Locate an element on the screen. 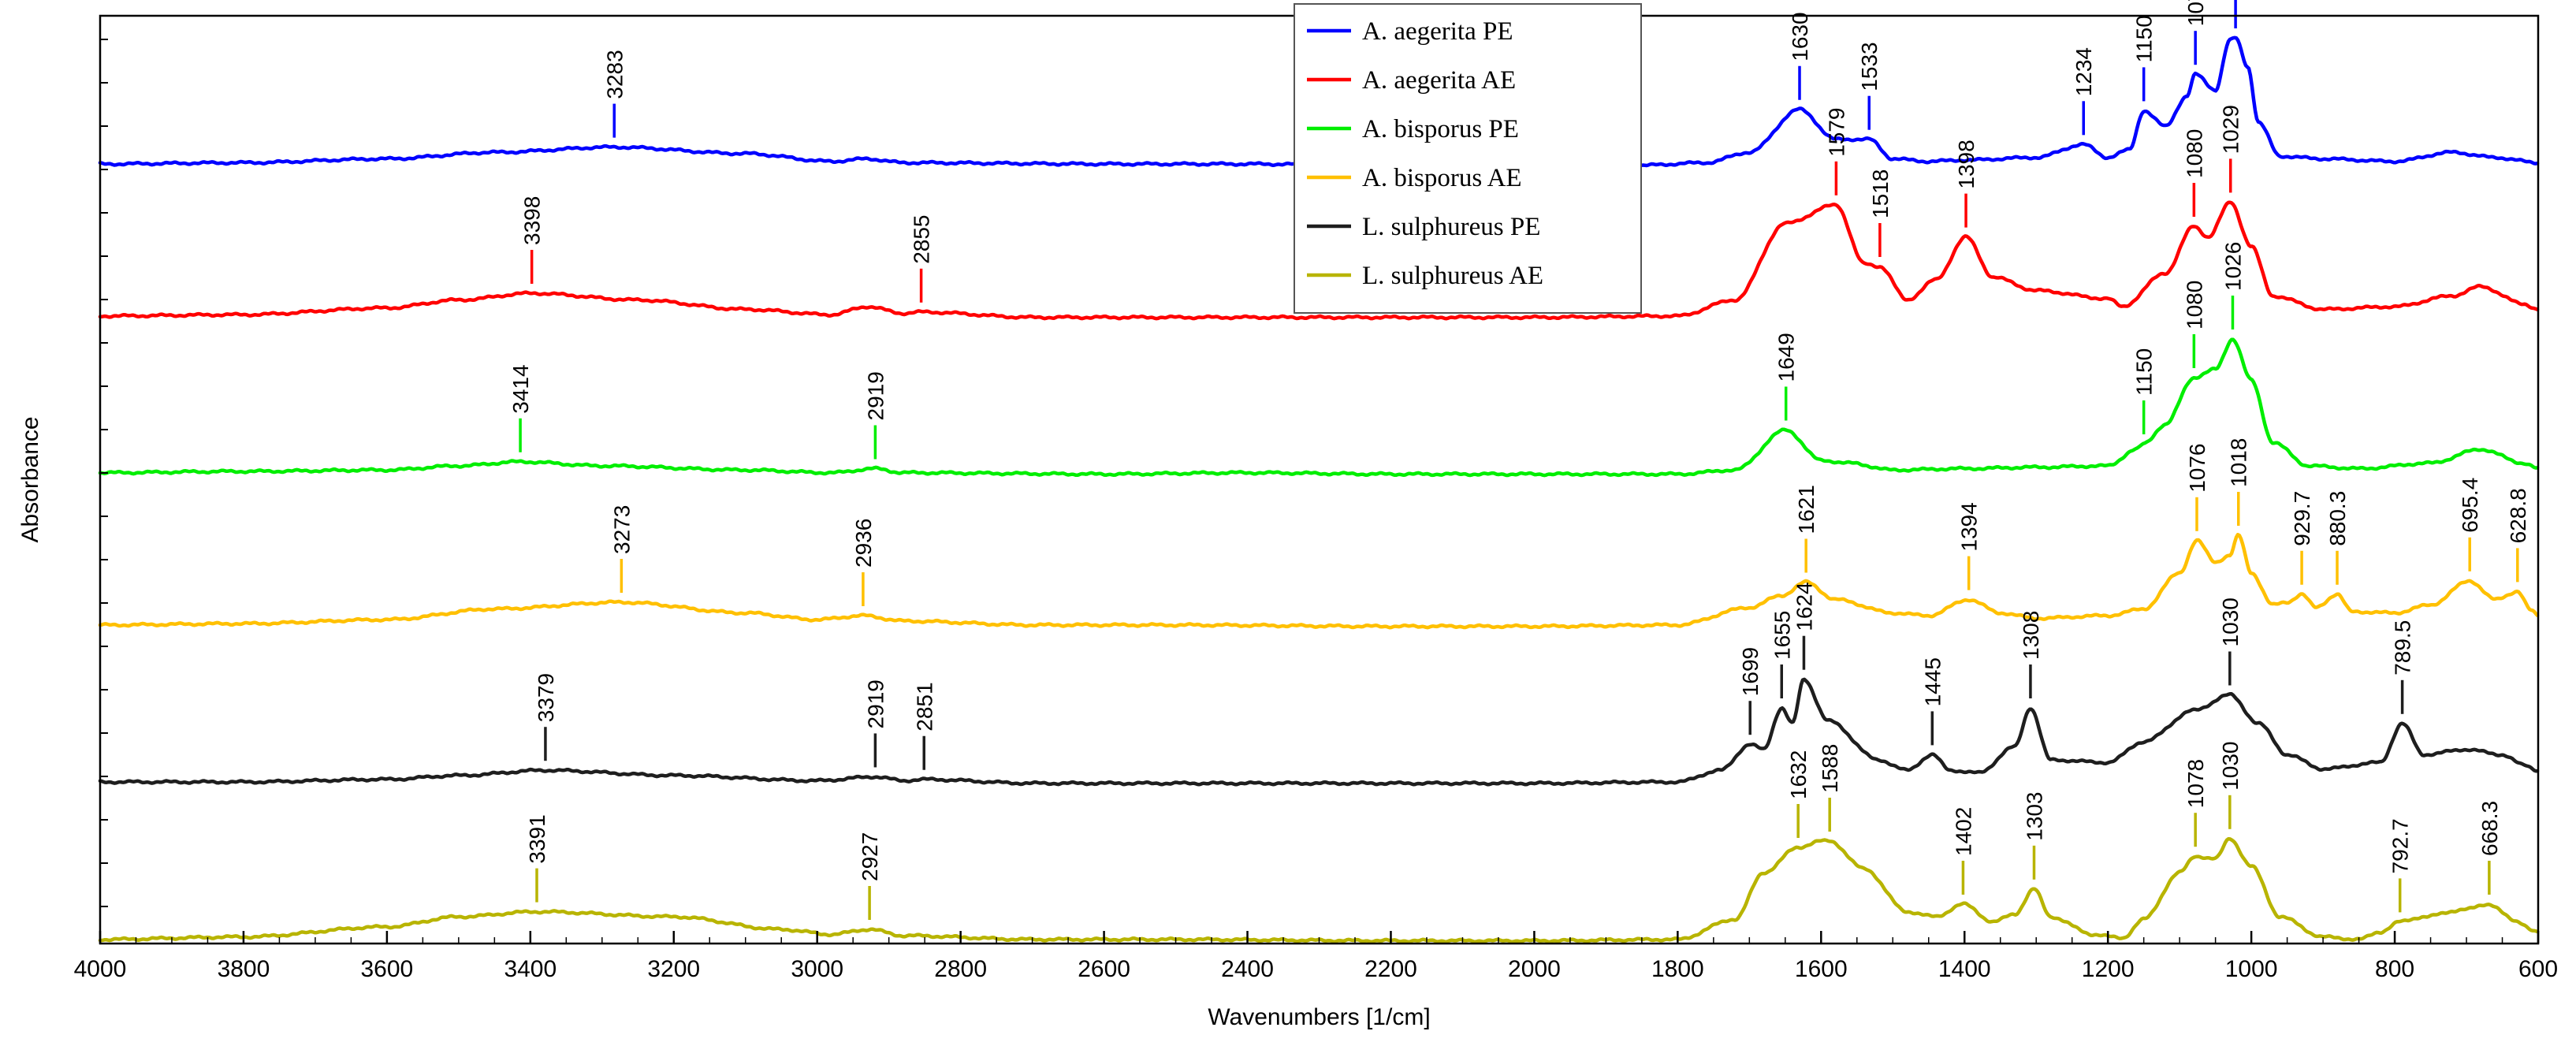  x-tick-label: 2800 is located at coordinates (960, 969).